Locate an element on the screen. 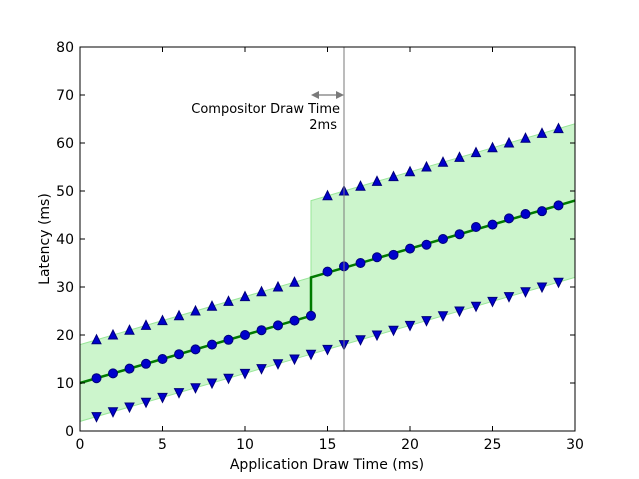 The width and height of the screenshot is (639, 479). arrow-head-right is located at coordinates (340, 95).